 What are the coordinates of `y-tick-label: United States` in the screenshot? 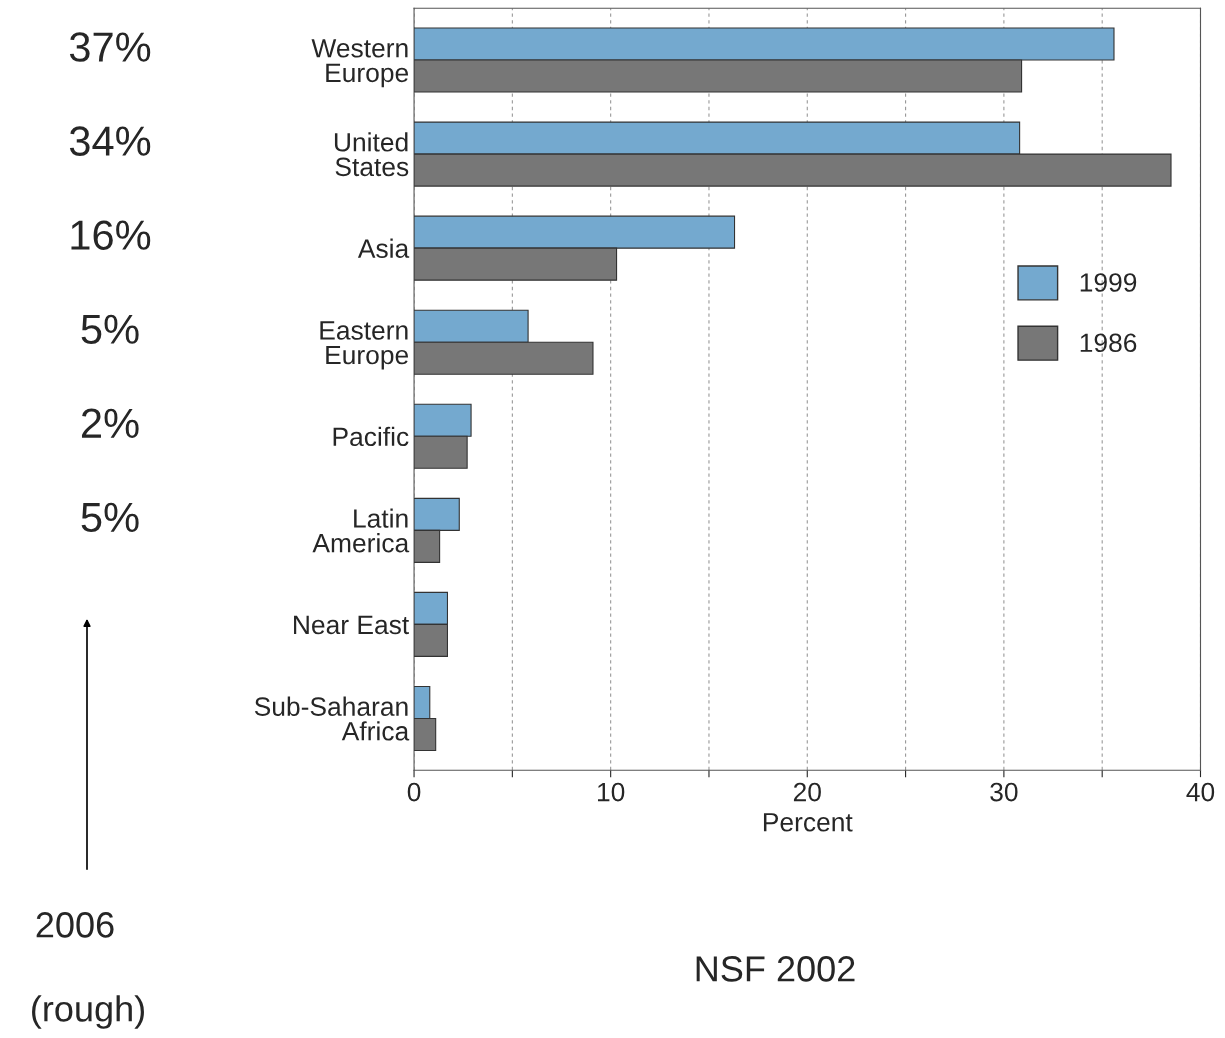 It's located at (371, 154).